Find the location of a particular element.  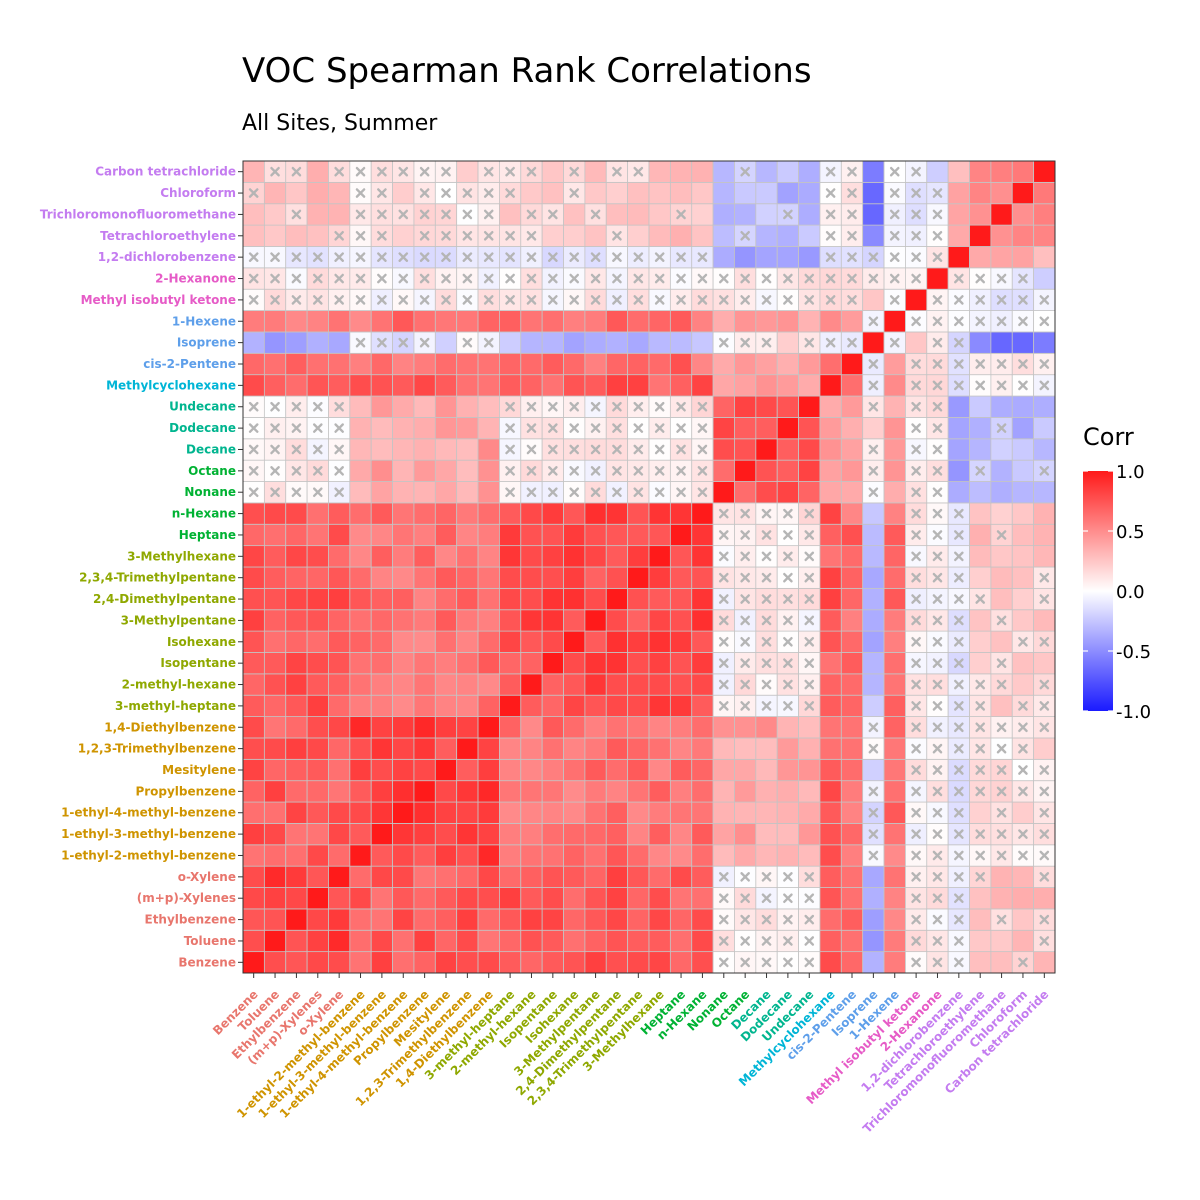

y-tick-label: (m+p)-Xylenes is located at coordinates (186, 898).